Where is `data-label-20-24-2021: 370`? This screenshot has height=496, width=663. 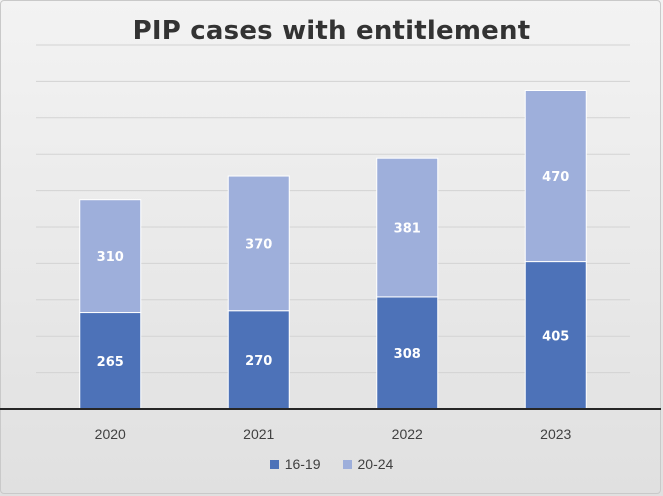 data-label-20-24-2021: 370 is located at coordinates (258, 244).